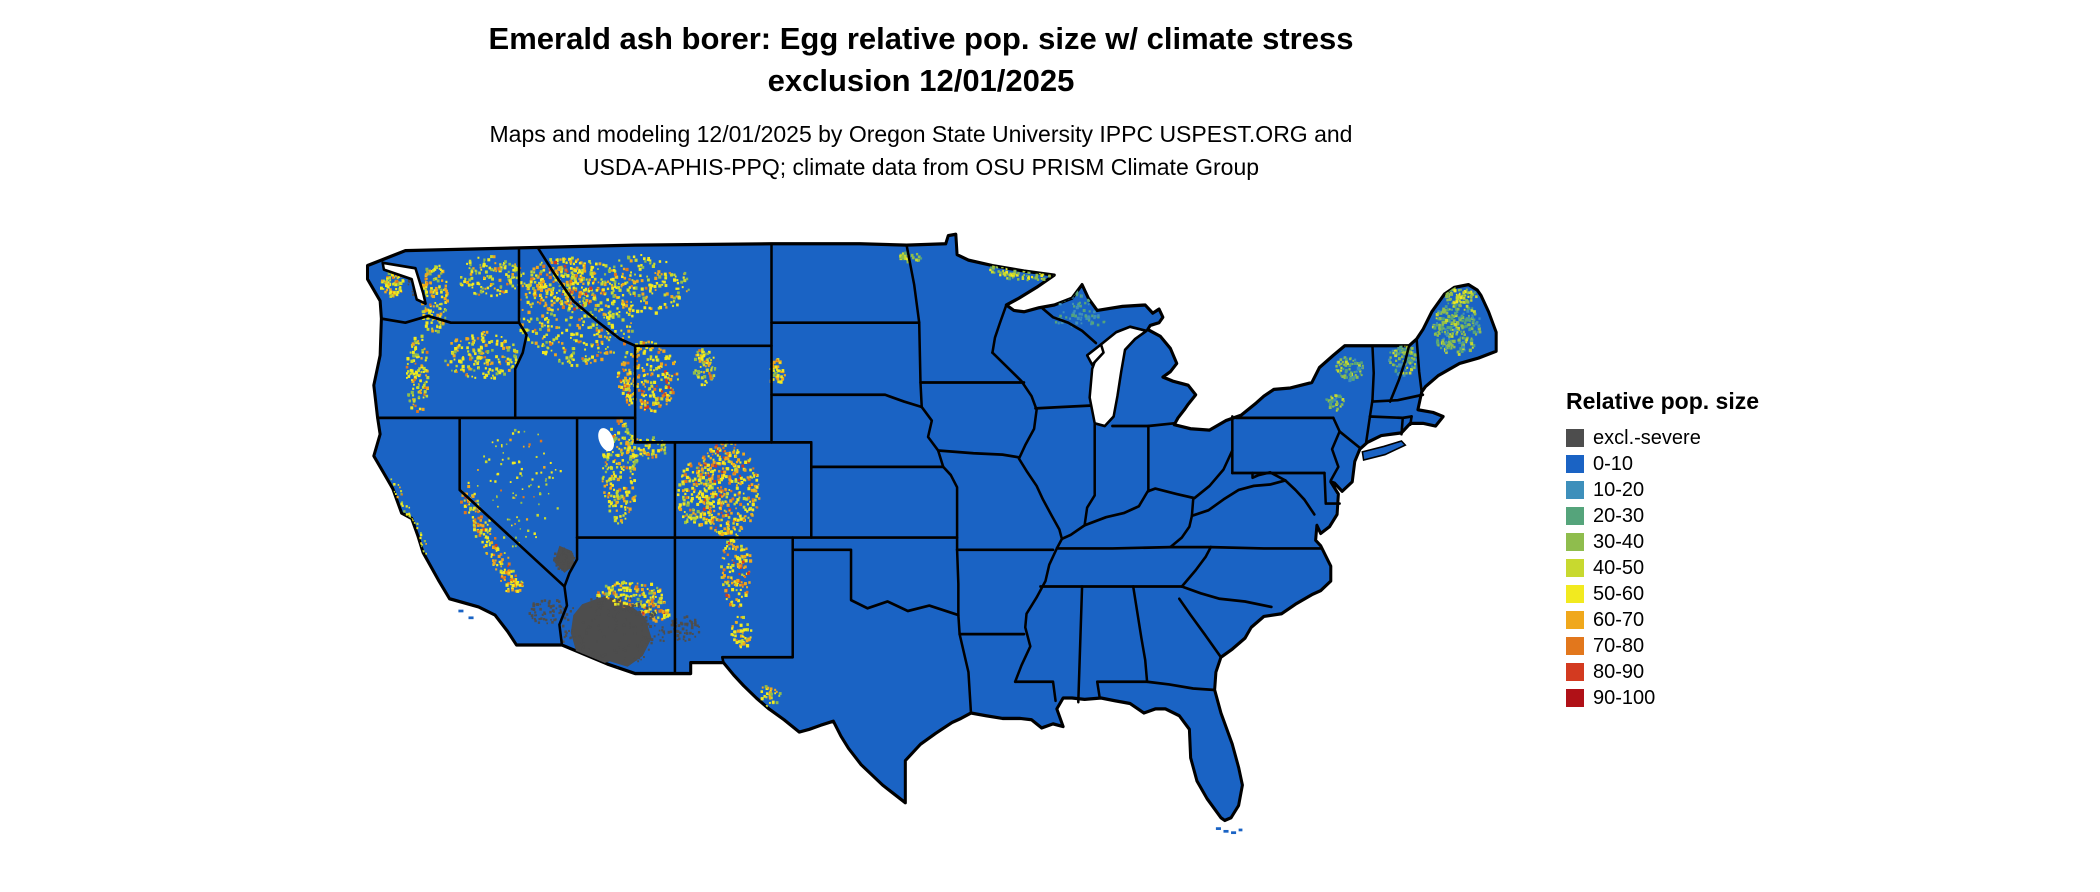 The height and width of the screenshot is (892, 2100). What do you see at coordinates (1619, 671) in the screenshot?
I see `legend-label: 80-90` at bounding box center [1619, 671].